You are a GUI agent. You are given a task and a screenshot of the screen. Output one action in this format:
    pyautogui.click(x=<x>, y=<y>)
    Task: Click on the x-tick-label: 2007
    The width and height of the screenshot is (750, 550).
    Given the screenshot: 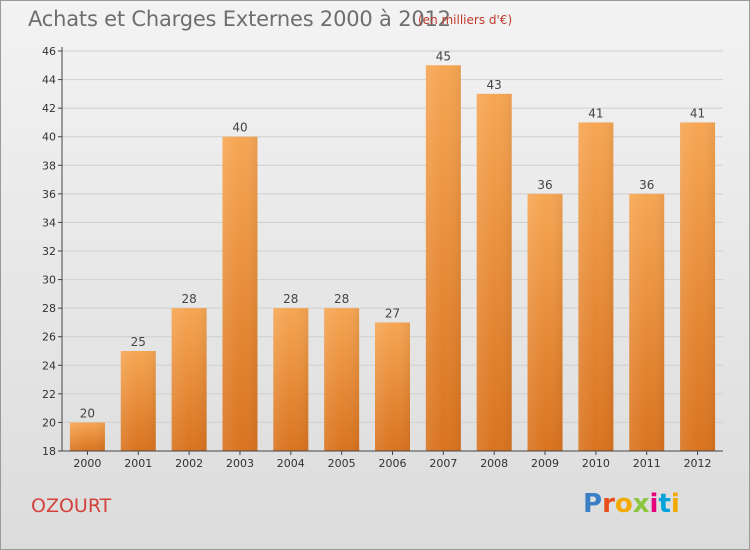 What is the action you would take?
    pyautogui.click(x=443, y=463)
    